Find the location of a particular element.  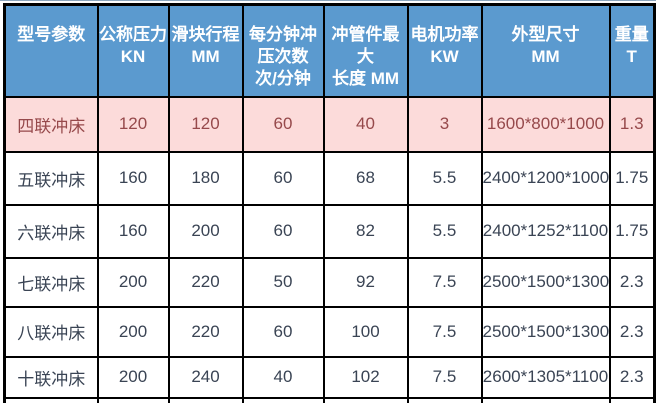

column-header-strokes-per-minute: 每分钟冲 压次数 次/分钟 is located at coordinates (283, 50).